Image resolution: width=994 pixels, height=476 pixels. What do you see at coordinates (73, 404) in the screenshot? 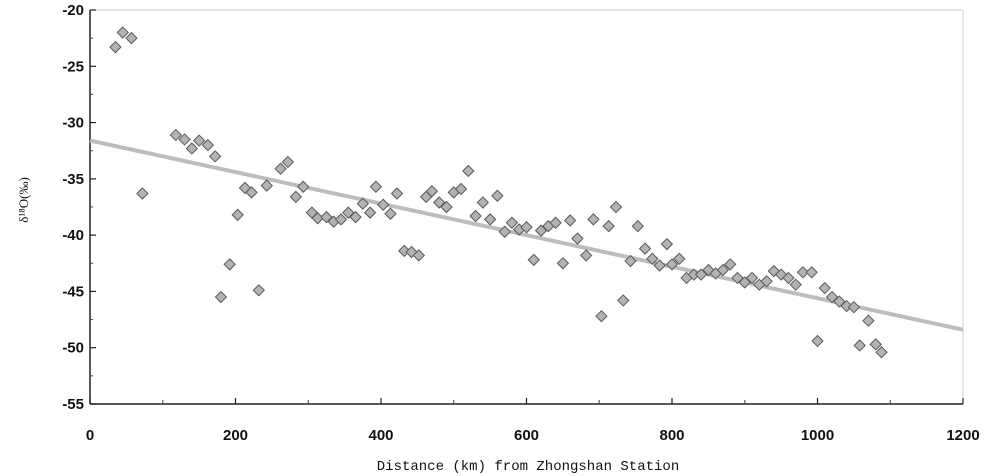
I see `y-tick-label: -55` at bounding box center [73, 404].